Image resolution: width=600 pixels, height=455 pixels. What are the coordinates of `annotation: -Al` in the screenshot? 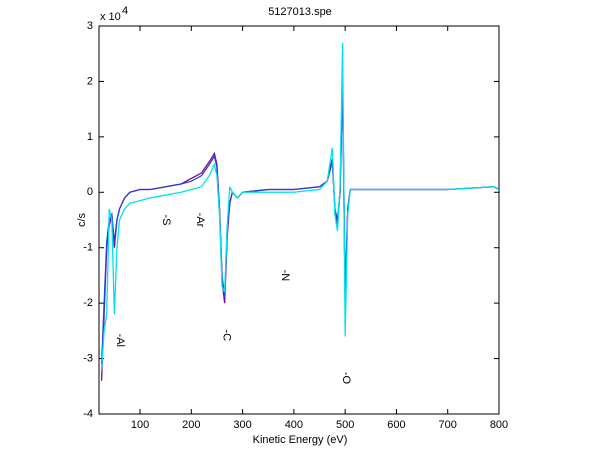 It's located at (120, 340).